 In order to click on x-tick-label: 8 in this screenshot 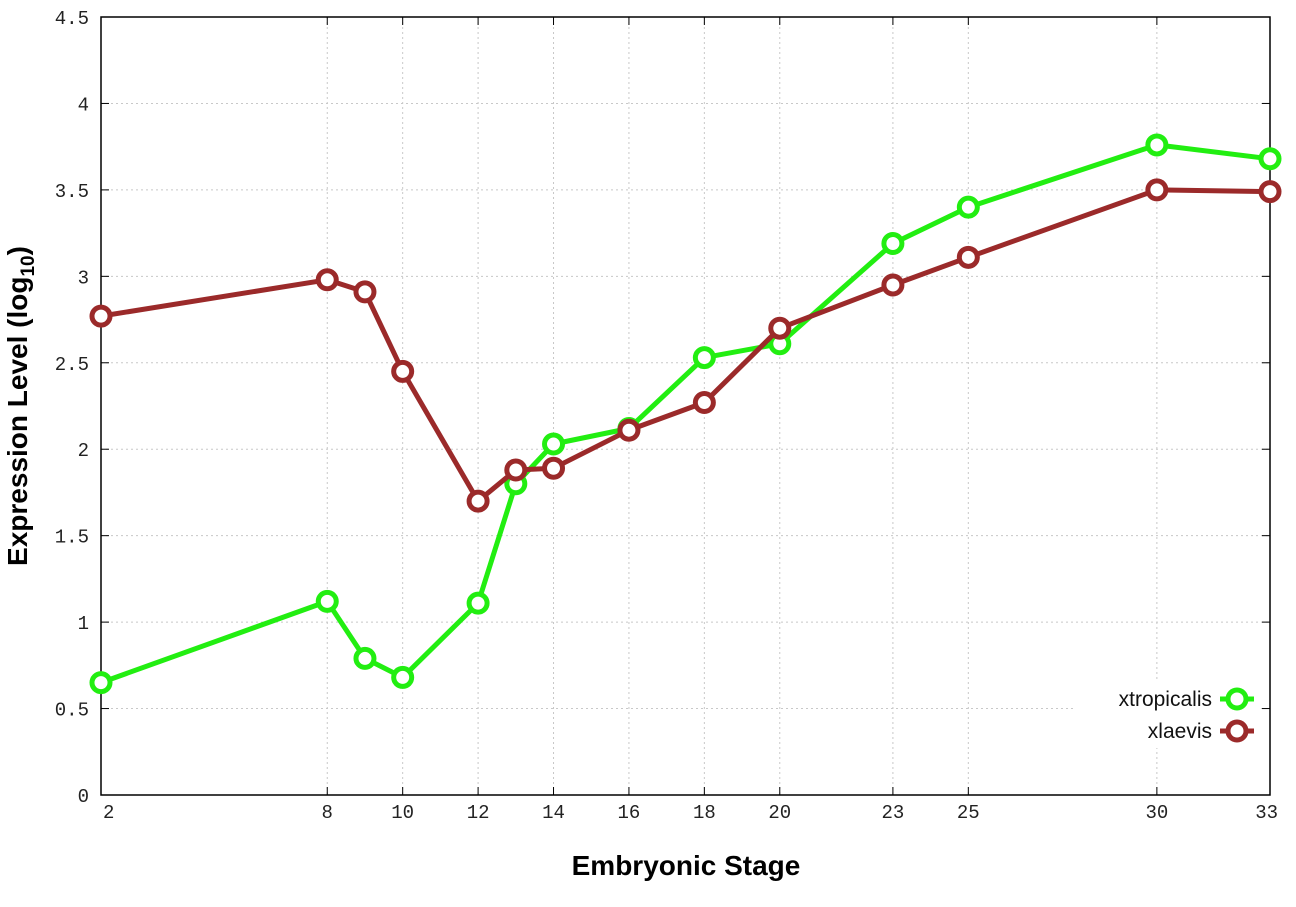, I will do `click(327, 813)`.